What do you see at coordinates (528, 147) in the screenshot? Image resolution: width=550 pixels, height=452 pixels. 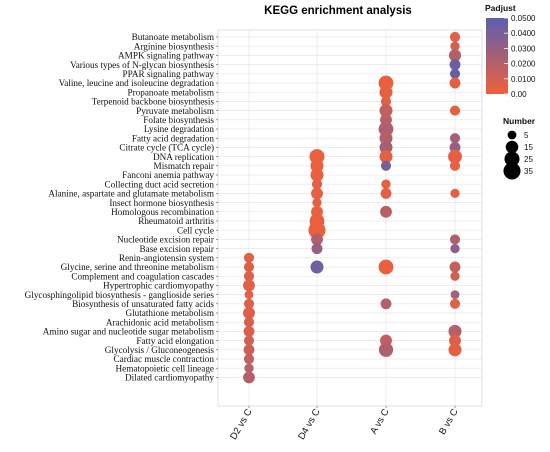 I see `size-legend-label: 15` at bounding box center [528, 147].